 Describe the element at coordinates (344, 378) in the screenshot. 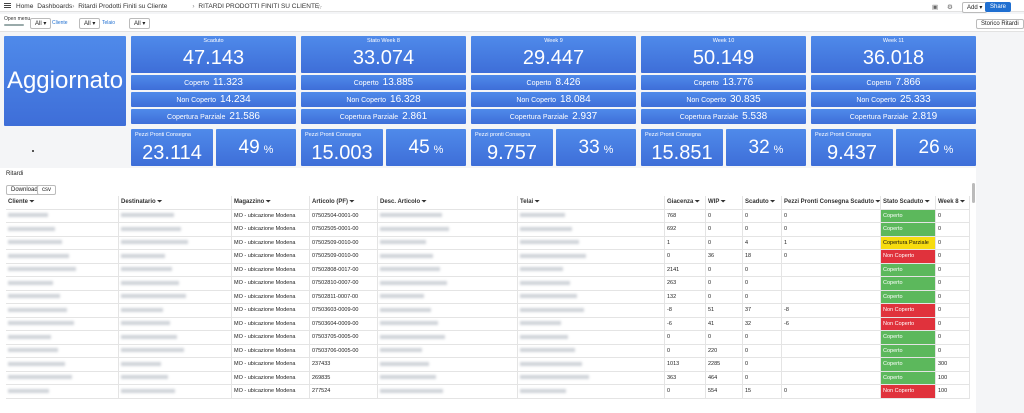

I see `table-cell: 269835` at that location.